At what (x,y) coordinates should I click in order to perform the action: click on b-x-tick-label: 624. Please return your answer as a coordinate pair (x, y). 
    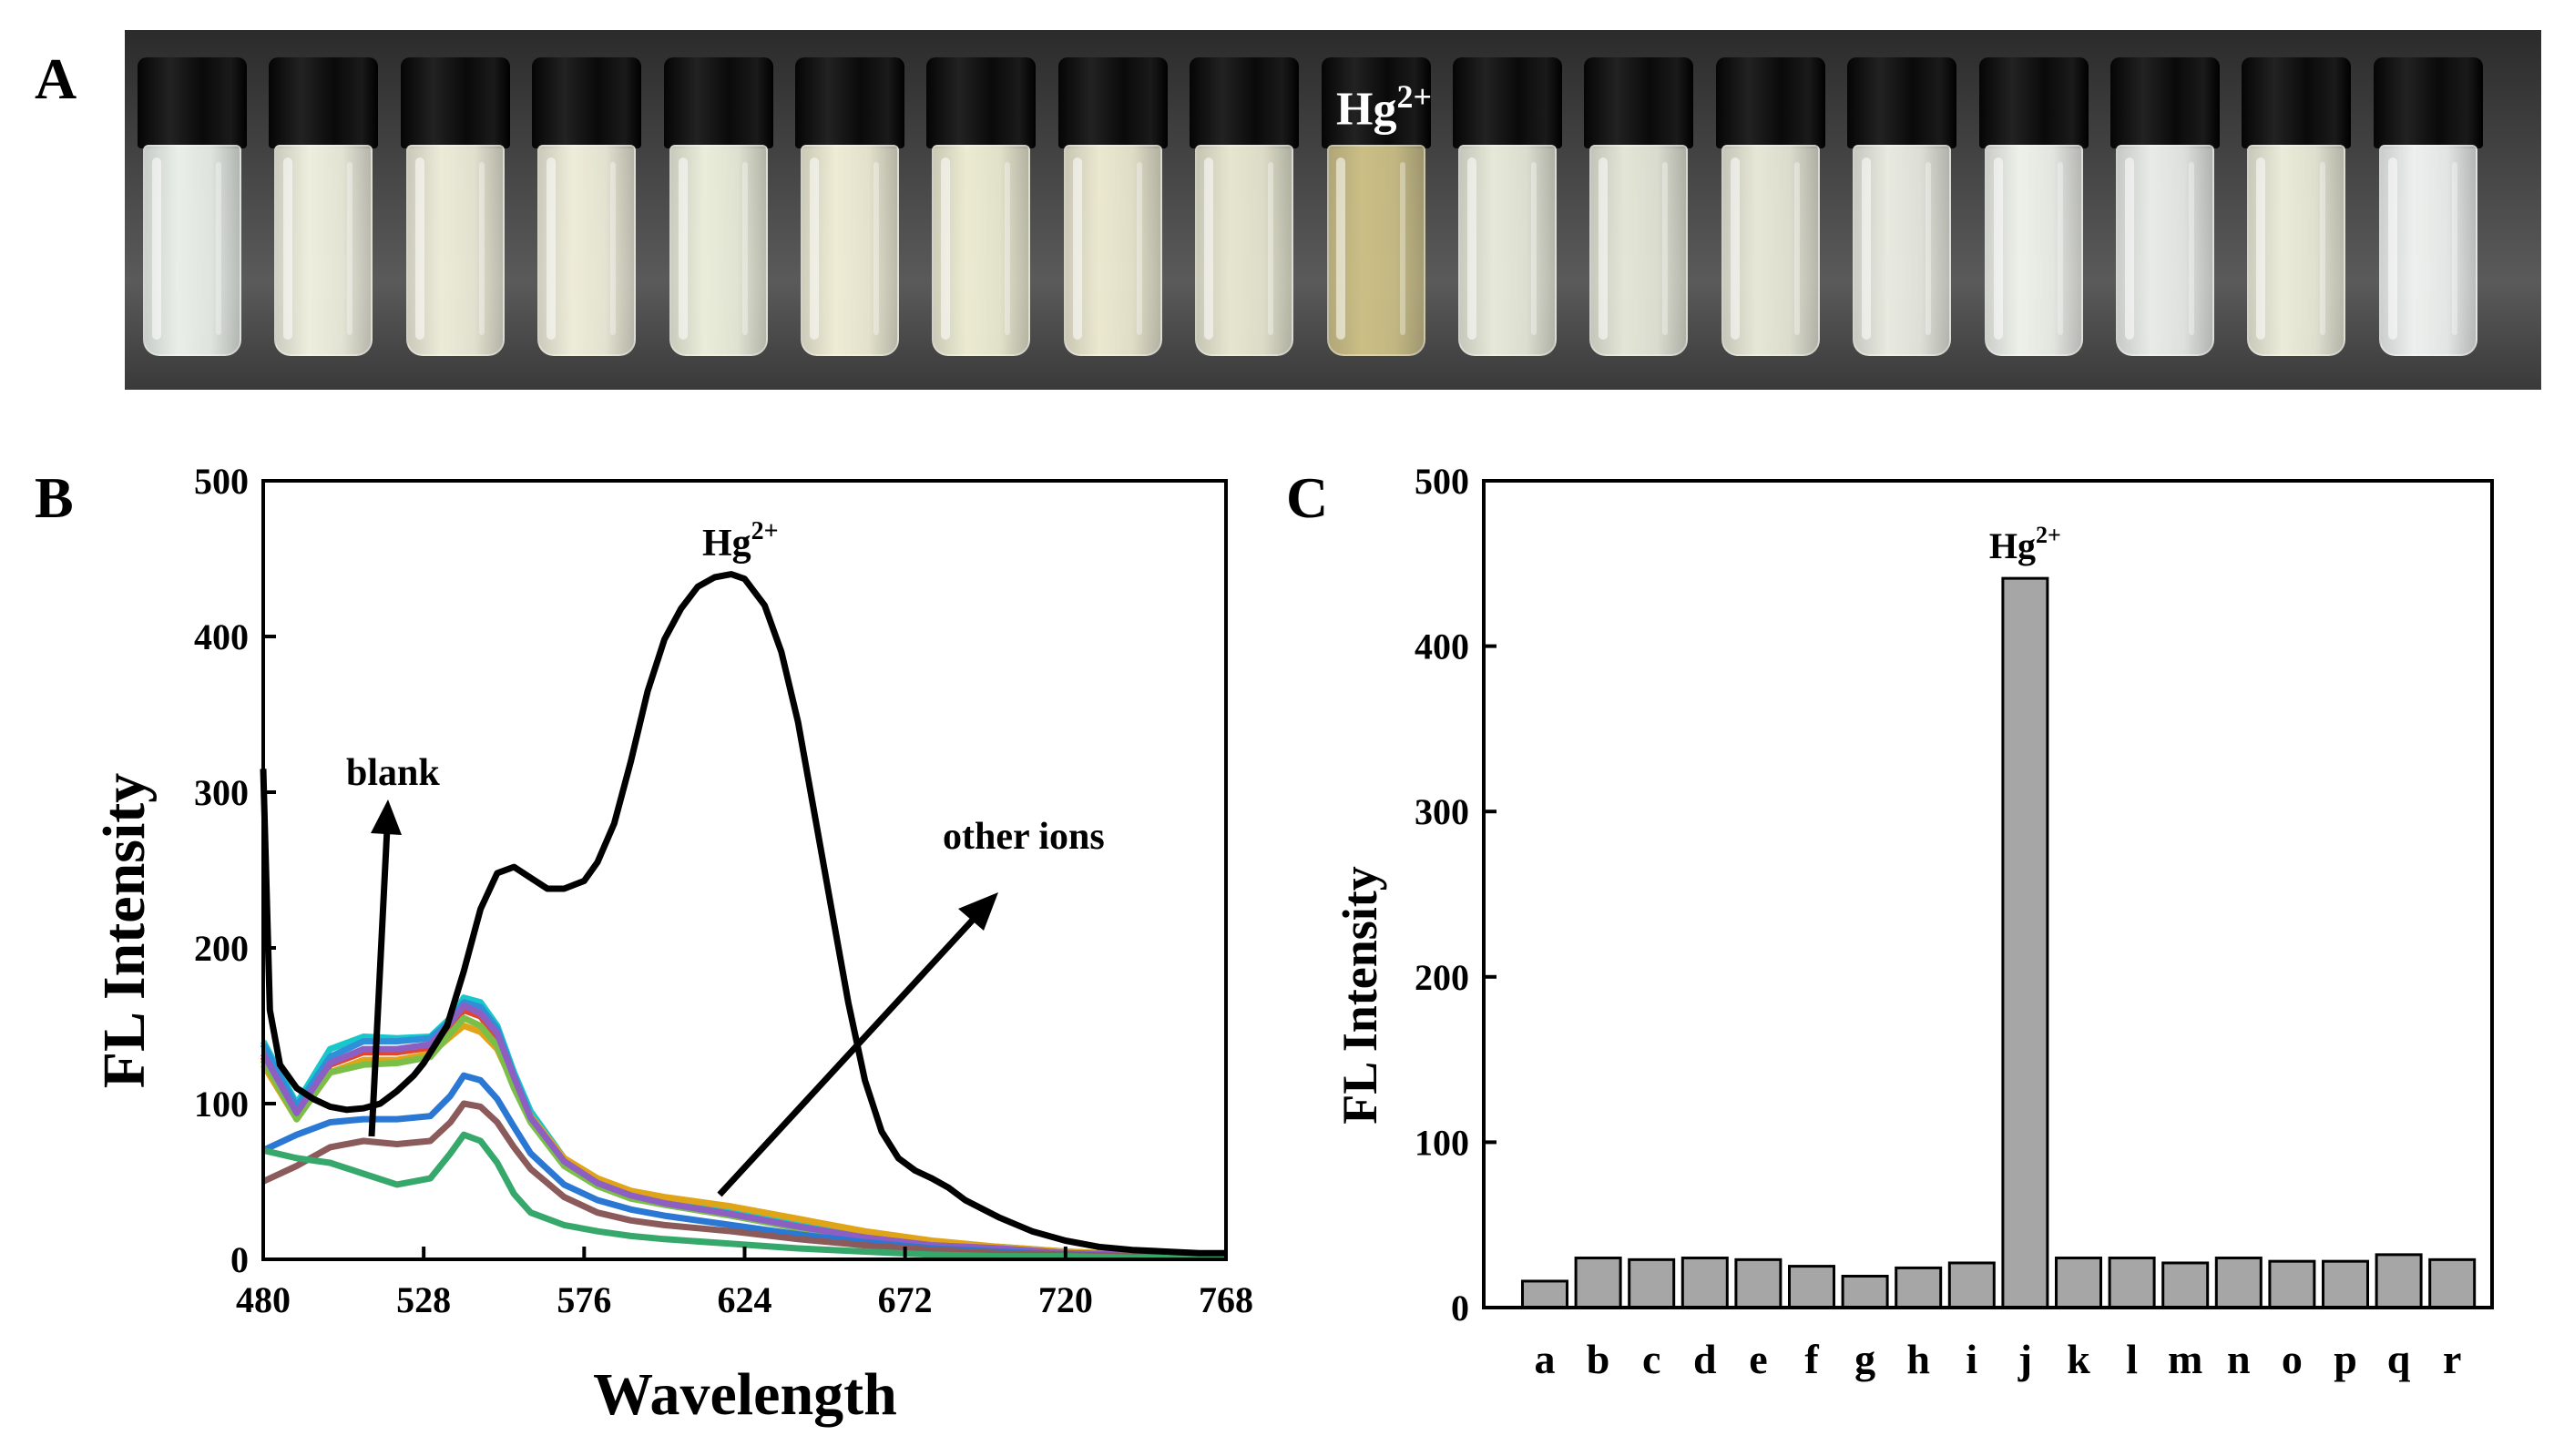
    Looking at the image, I should click on (745, 1299).